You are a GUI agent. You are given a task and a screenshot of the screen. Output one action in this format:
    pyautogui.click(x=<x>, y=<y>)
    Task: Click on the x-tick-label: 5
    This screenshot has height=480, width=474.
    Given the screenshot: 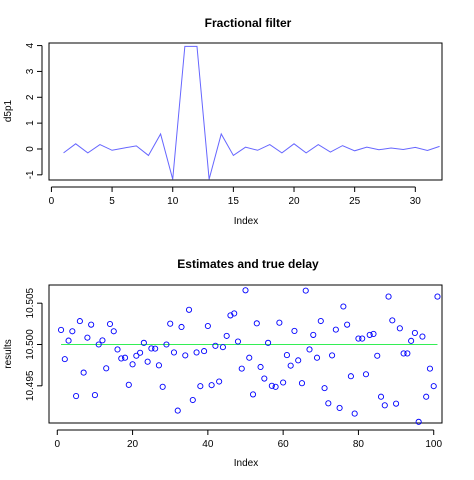 What is the action you would take?
    pyautogui.click(x=112, y=201)
    